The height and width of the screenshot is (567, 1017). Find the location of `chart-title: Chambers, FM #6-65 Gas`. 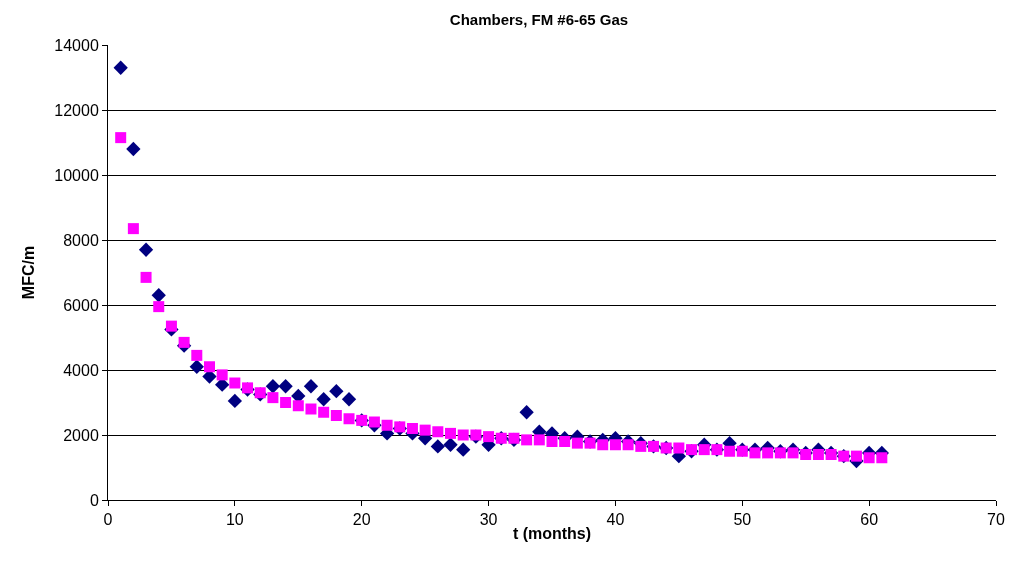

chart-title: Chambers, FM #6-65 Gas is located at coordinates (539, 19).